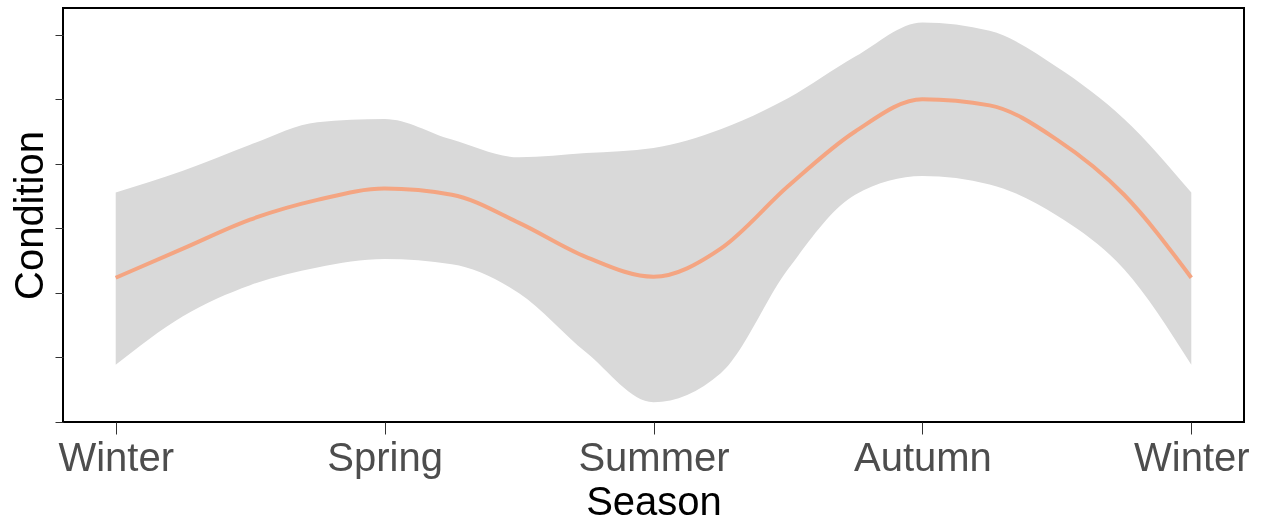  What do you see at coordinates (654, 456) in the screenshot?
I see `x-tick-label: Summer` at bounding box center [654, 456].